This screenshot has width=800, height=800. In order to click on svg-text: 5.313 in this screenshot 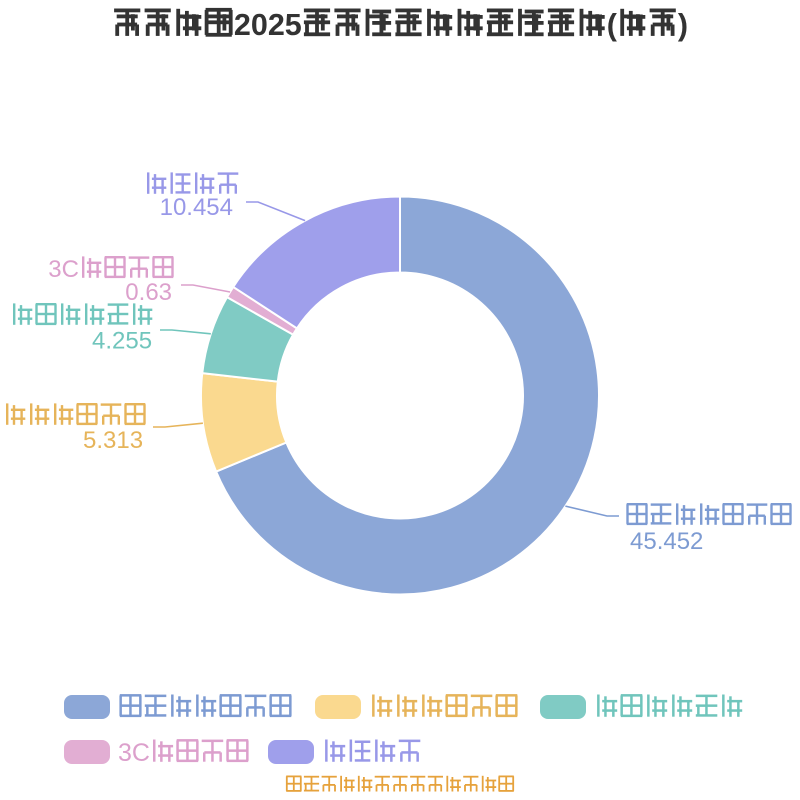, I will do `click(113, 440)`.